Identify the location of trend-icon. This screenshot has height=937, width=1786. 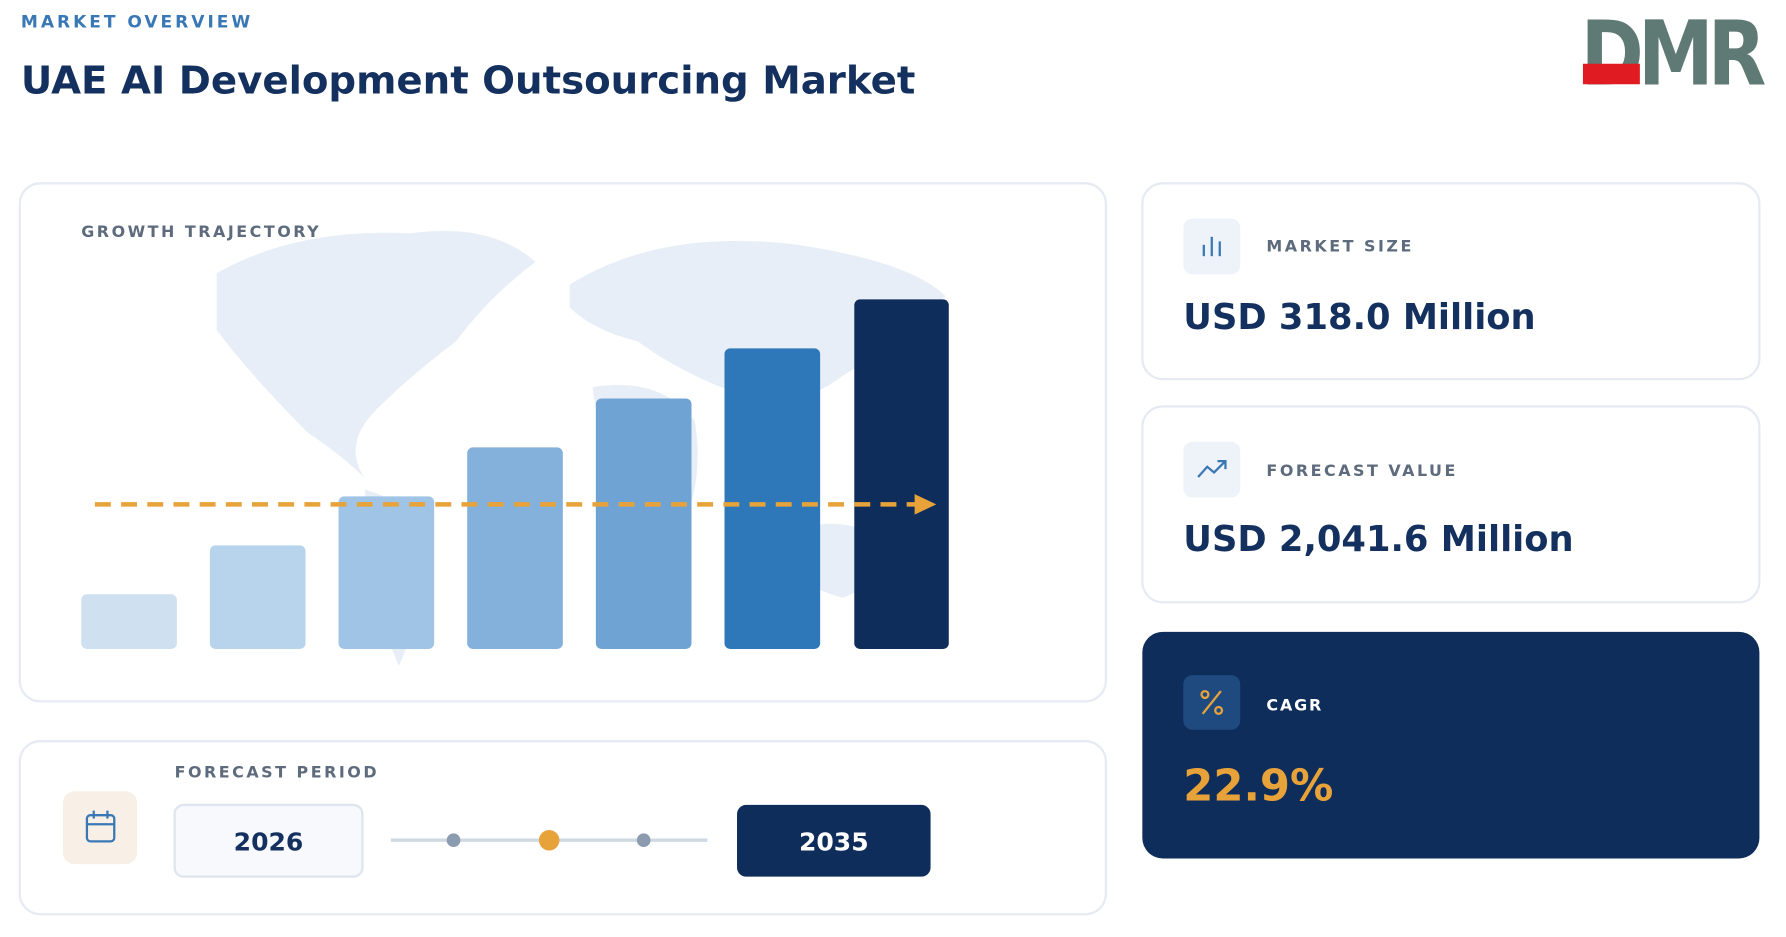
(1212, 468).